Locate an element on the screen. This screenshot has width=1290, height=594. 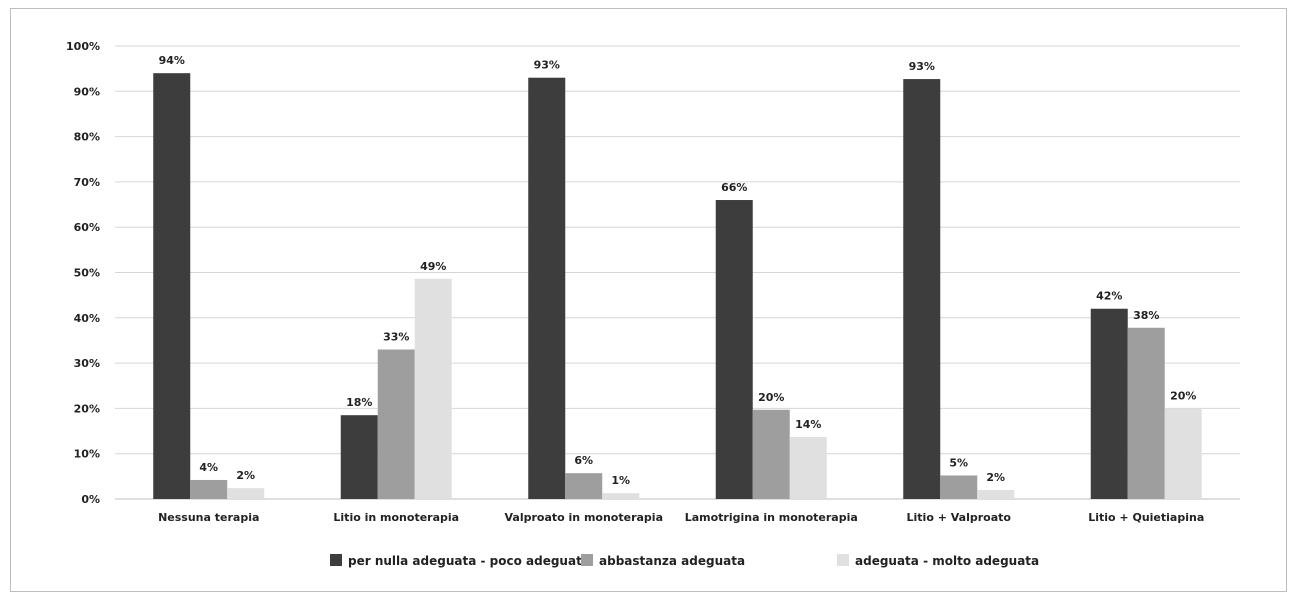
legend-label: abbastanza adeguata is located at coordinates (672, 561).